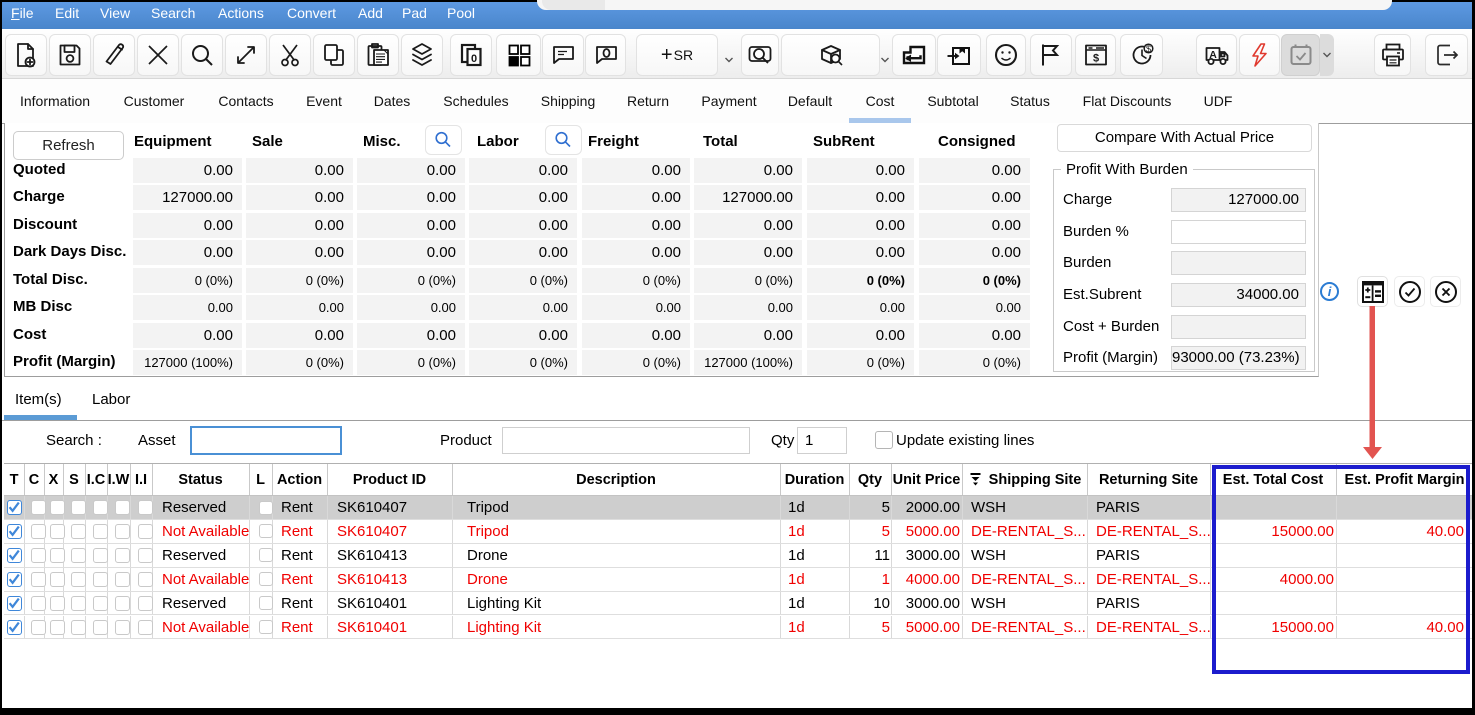  What do you see at coordinates (474, 59) in the screenshot?
I see `svg-text: 0` at bounding box center [474, 59].